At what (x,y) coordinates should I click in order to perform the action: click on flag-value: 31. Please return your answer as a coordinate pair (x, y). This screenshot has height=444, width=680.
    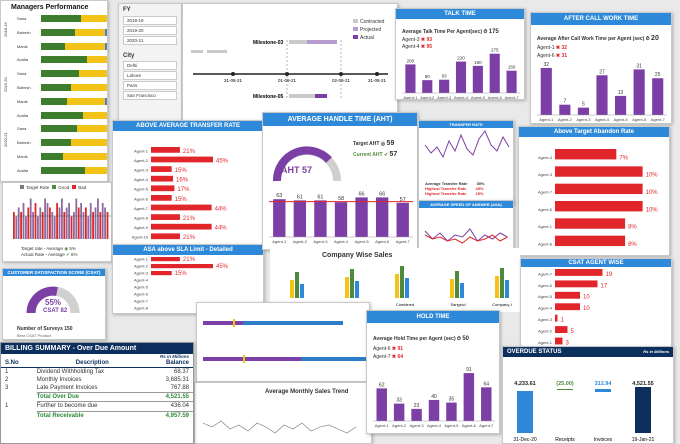
    Looking at the image, I should click on (564, 56).